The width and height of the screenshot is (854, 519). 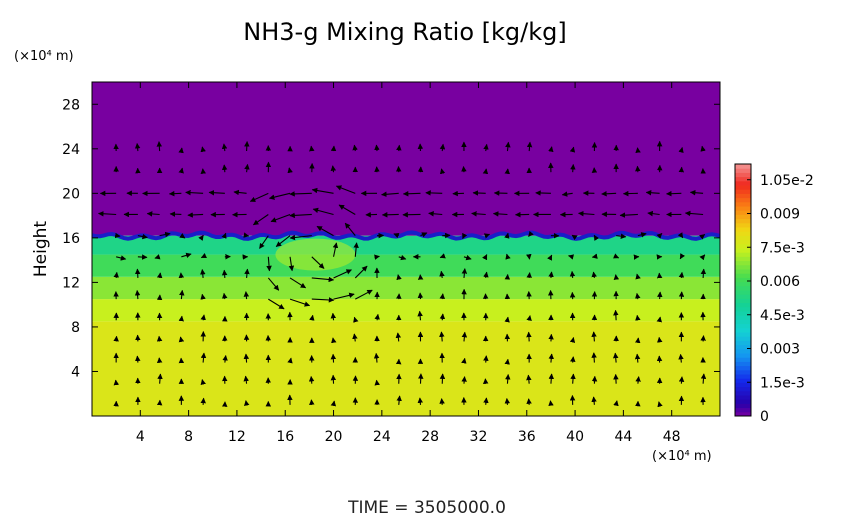 What do you see at coordinates (430, 437) in the screenshot?
I see `x-tick-label-6: 28` at bounding box center [430, 437].